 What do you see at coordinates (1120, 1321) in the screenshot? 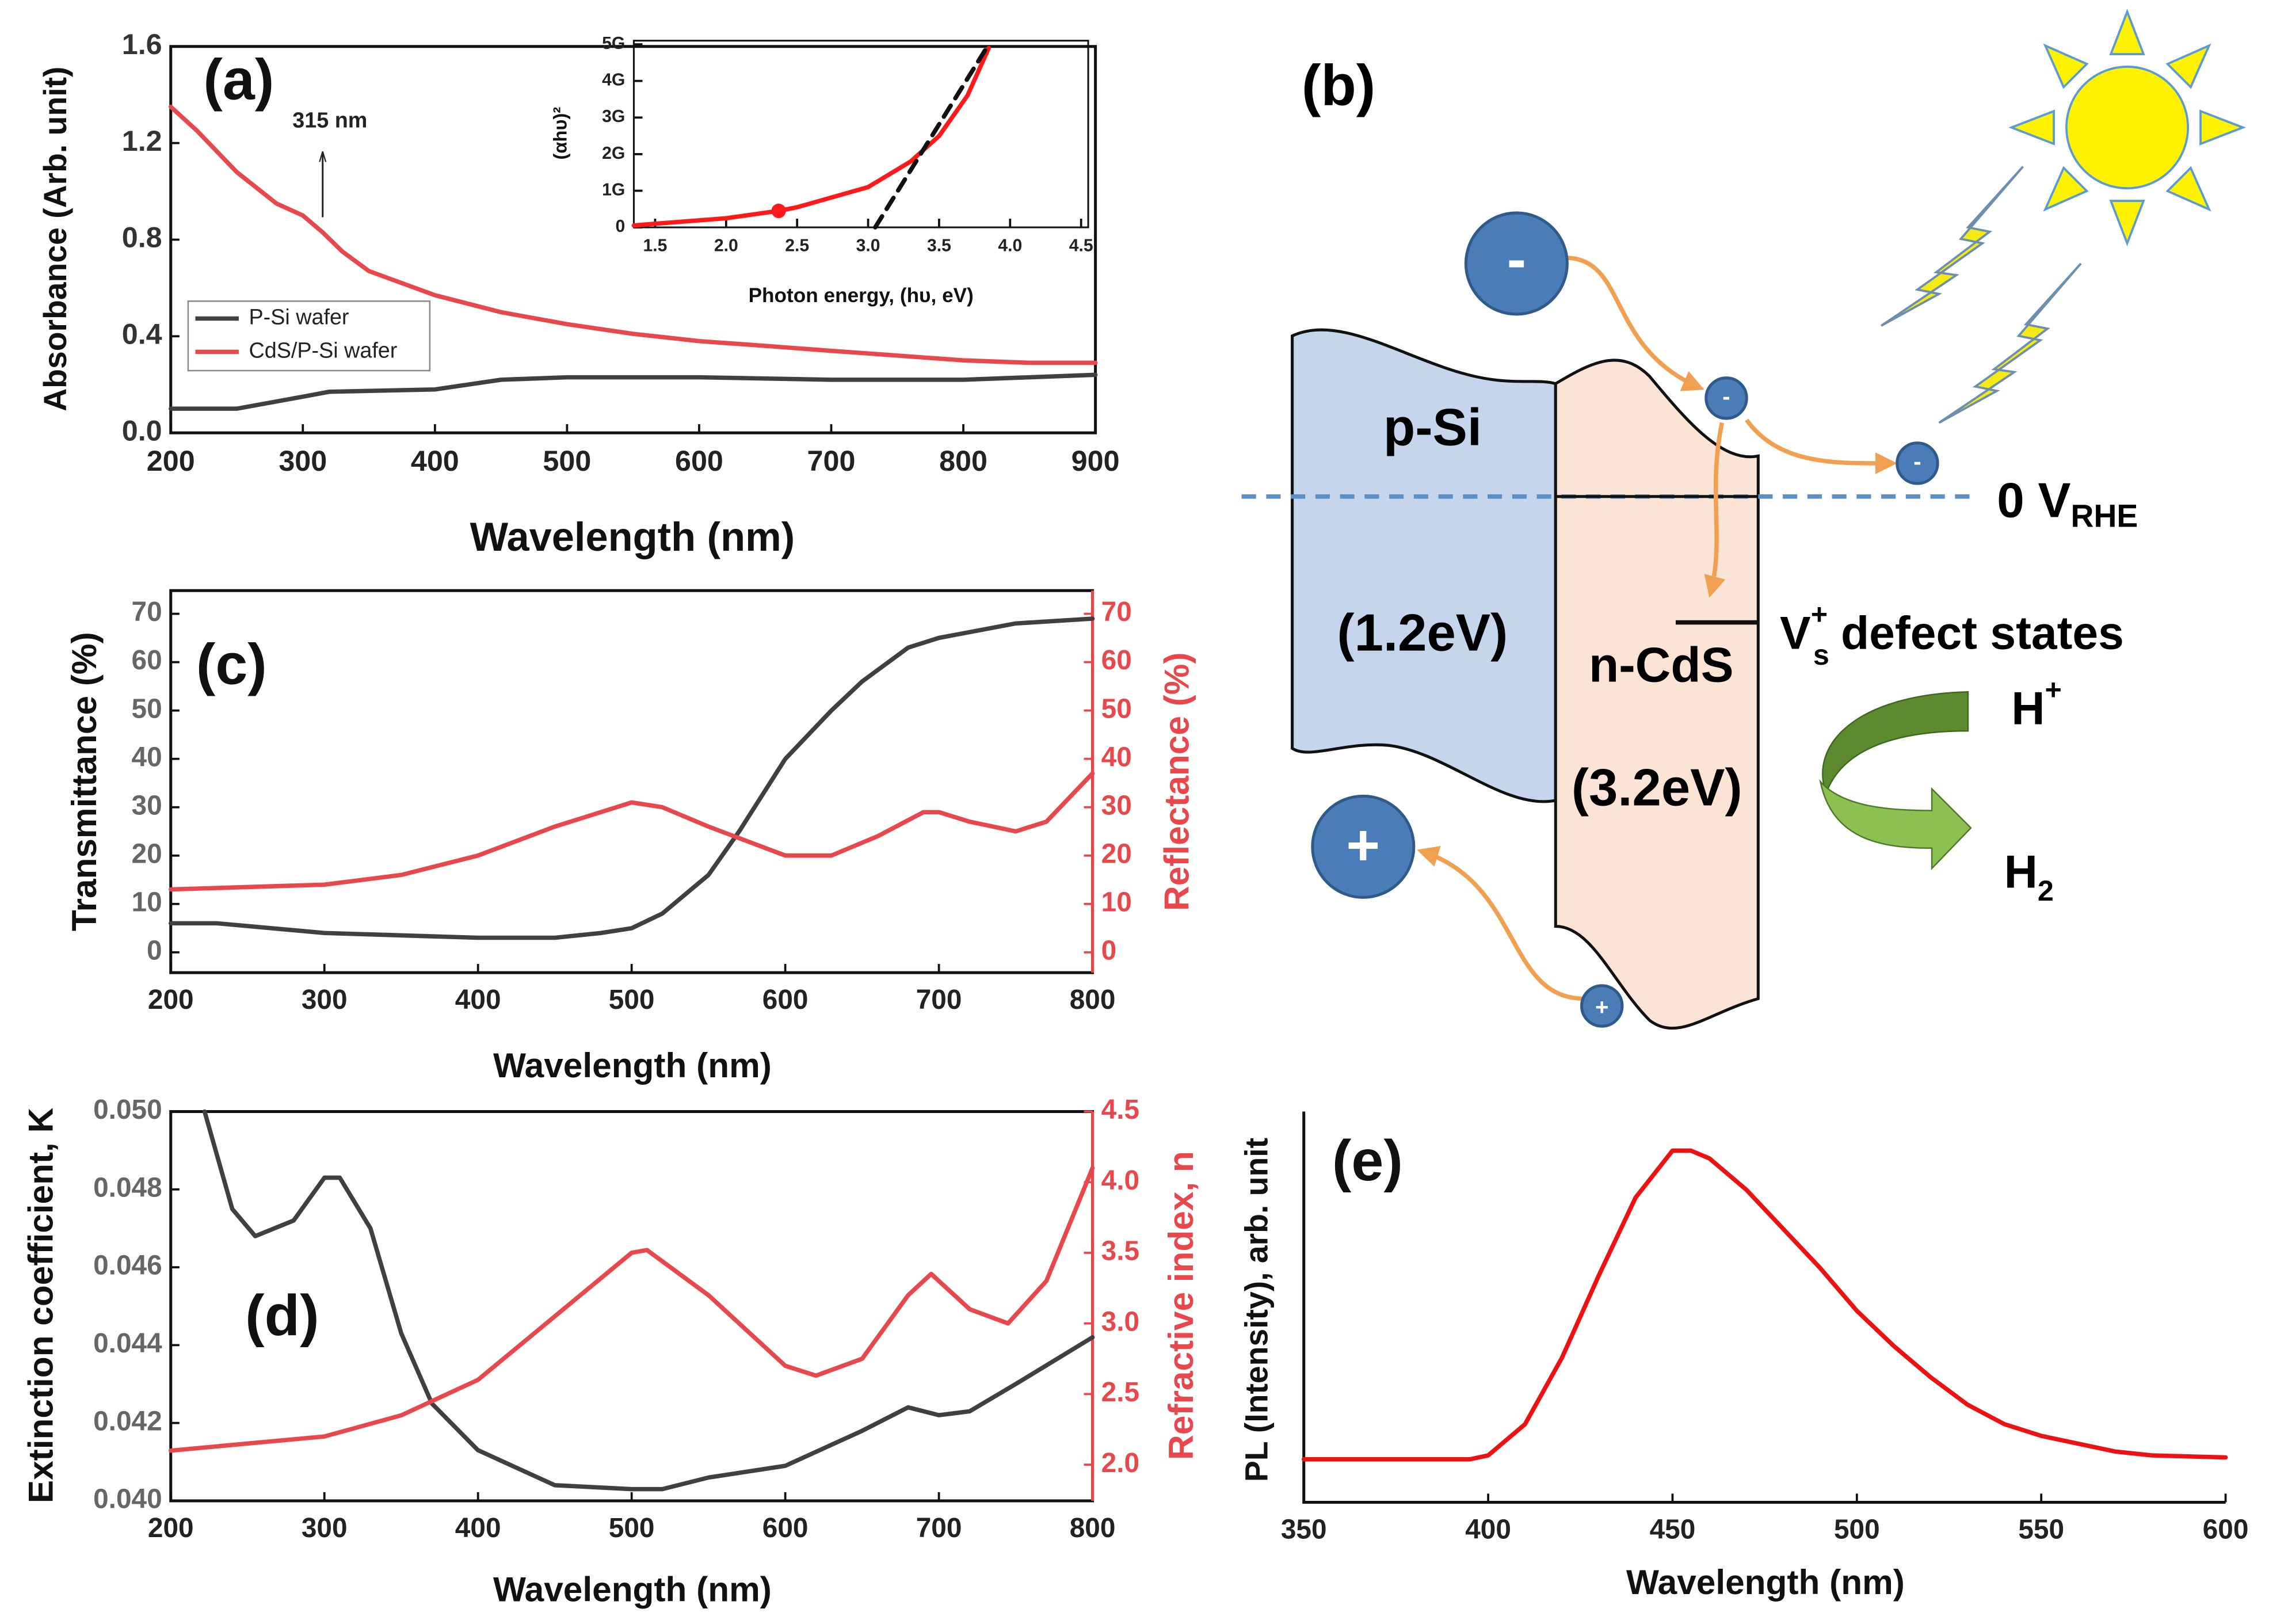
I see `y2-tick-label: 3.0` at bounding box center [1120, 1321].